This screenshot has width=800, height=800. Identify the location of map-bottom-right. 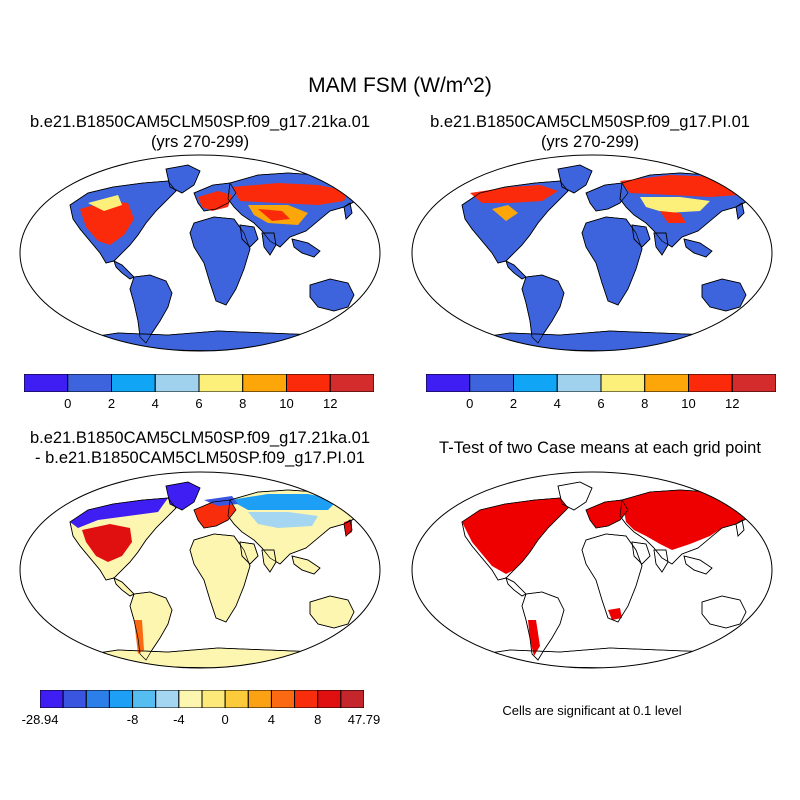
(592, 570).